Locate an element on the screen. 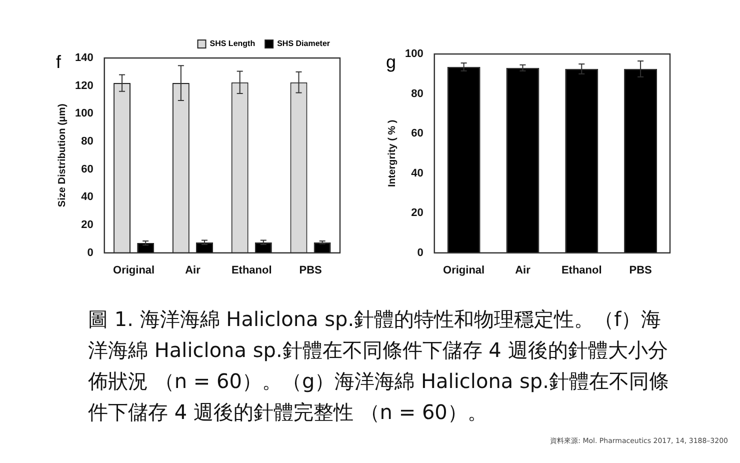  y-tick-label: 140 is located at coordinates (84, 58).